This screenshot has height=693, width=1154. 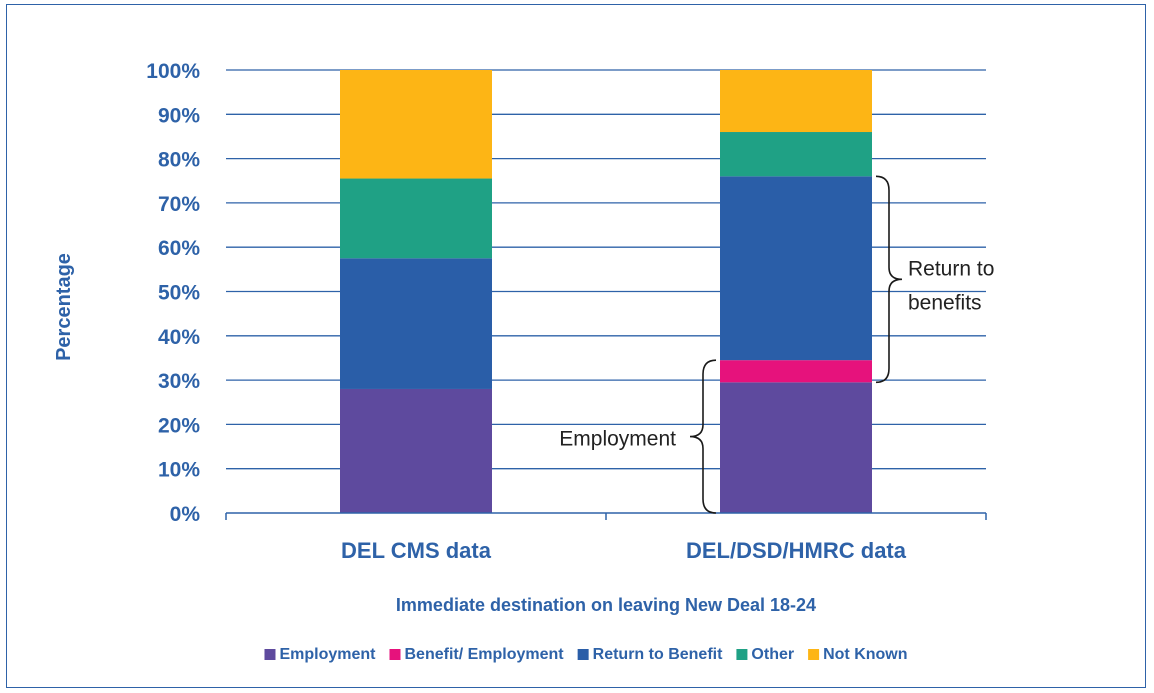 I want to click on y-tick-label: 60%, so click(x=179, y=248).